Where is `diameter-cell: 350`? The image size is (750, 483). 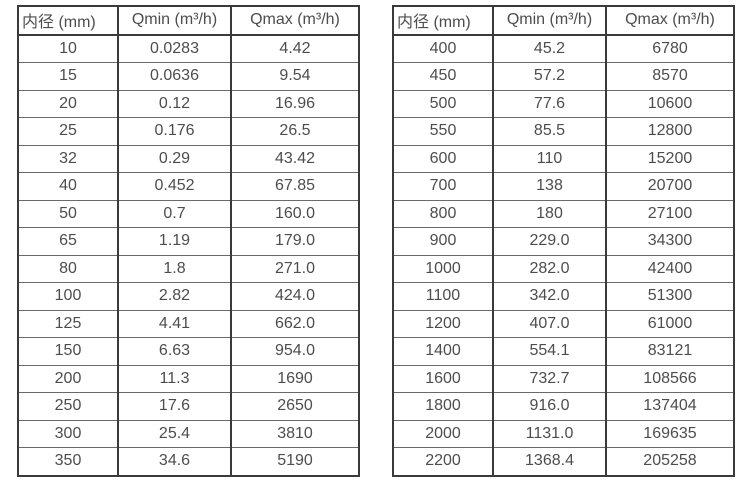 diameter-cell: 350 is located at coordinates (68, 461).